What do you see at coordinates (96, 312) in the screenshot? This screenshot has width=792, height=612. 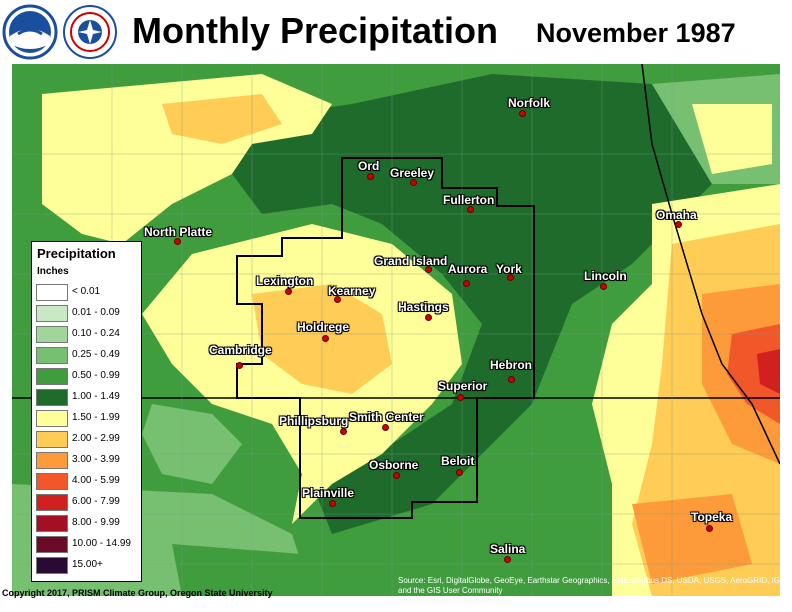 I see `legend-label: 0.01 - 0.09` at bounding box center [96, 312].